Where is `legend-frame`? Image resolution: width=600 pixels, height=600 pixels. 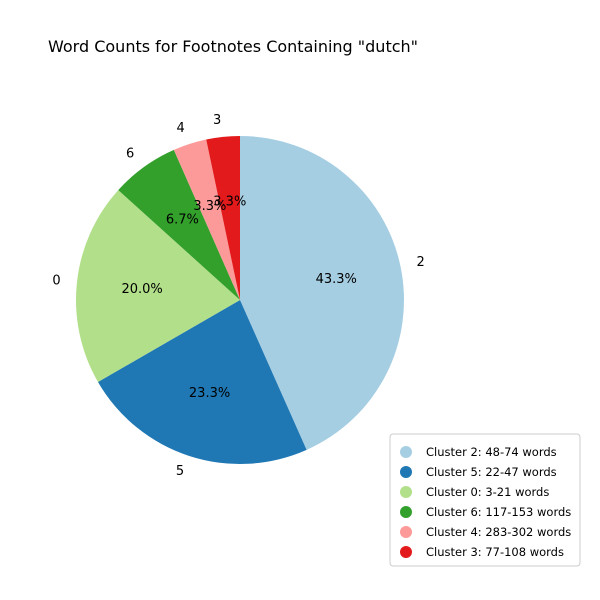
legend-frame is located at coordinates (485, 500).